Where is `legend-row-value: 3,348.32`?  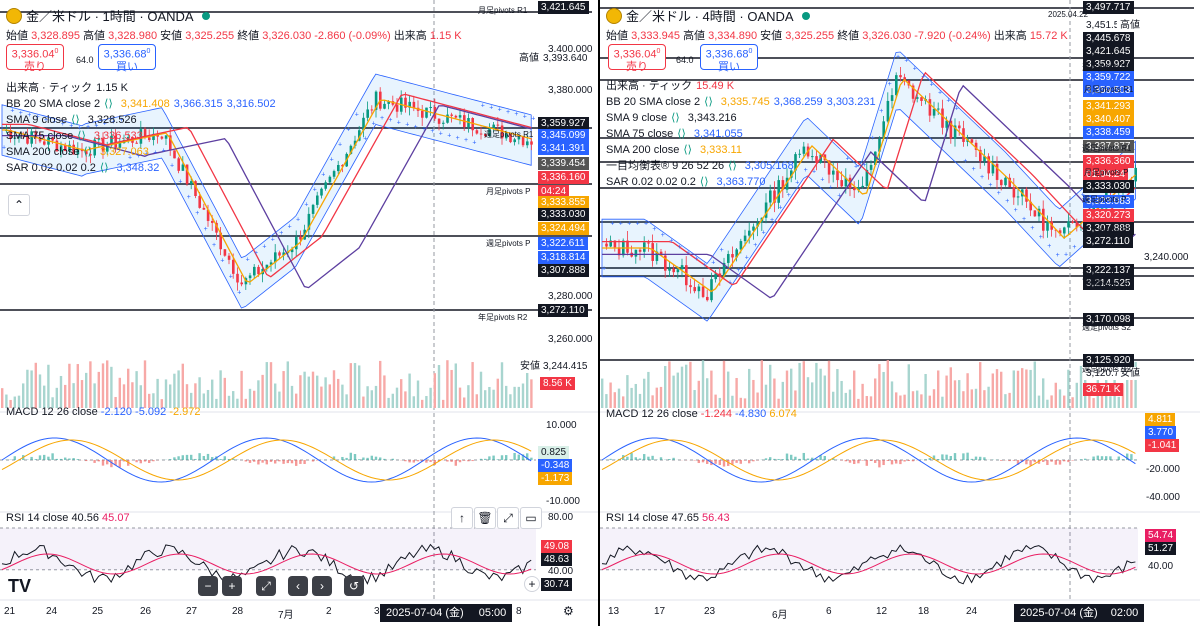 legend-row-value: 3,348.32 is located at coordinates (138, 168).